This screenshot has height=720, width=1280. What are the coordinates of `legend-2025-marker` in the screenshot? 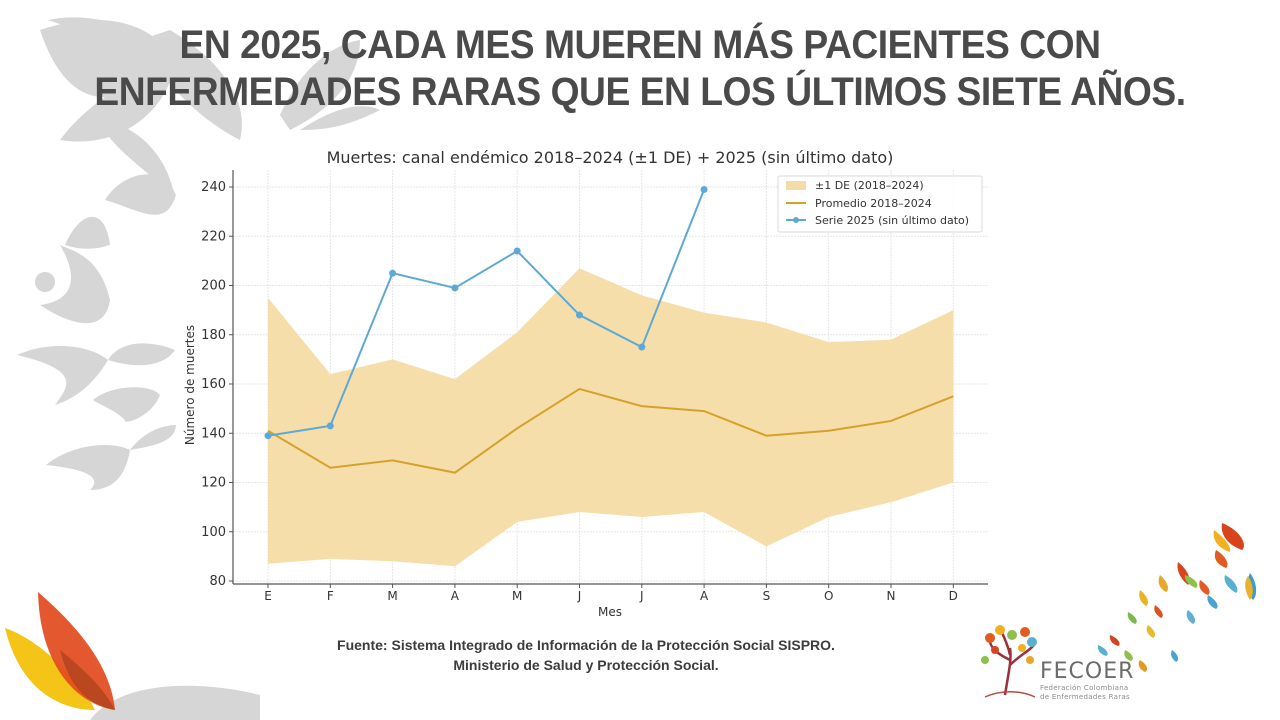 It's located at (796, 220).